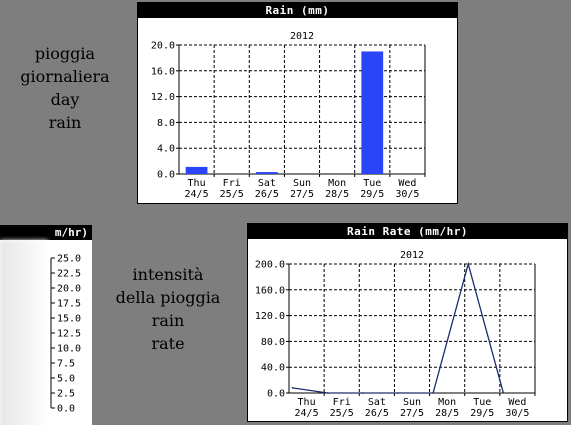 This screenshot has height=425, width=571. Describe the element at coordinates (273, 342) in the screenshot. I see `y-tick-label: 80.0` at that location.